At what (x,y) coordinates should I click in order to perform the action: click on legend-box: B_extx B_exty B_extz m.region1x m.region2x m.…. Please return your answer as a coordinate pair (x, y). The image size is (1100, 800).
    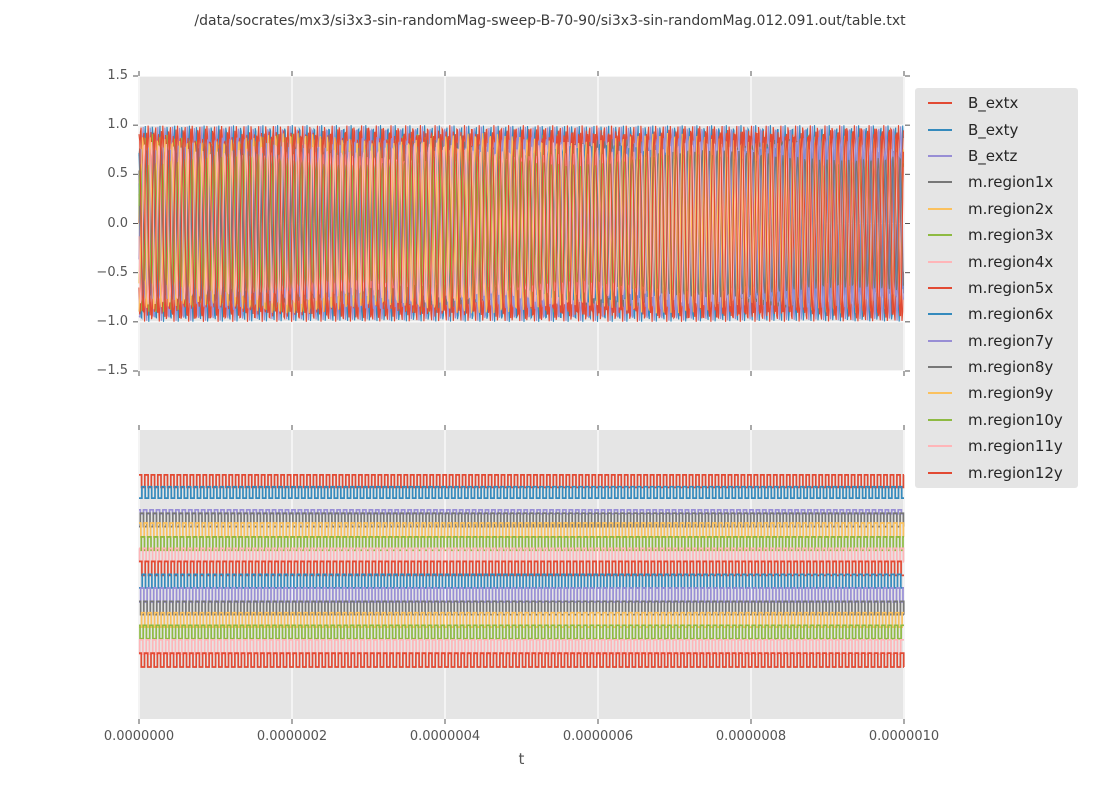
    Looking at the image, I should click on (996, 288).